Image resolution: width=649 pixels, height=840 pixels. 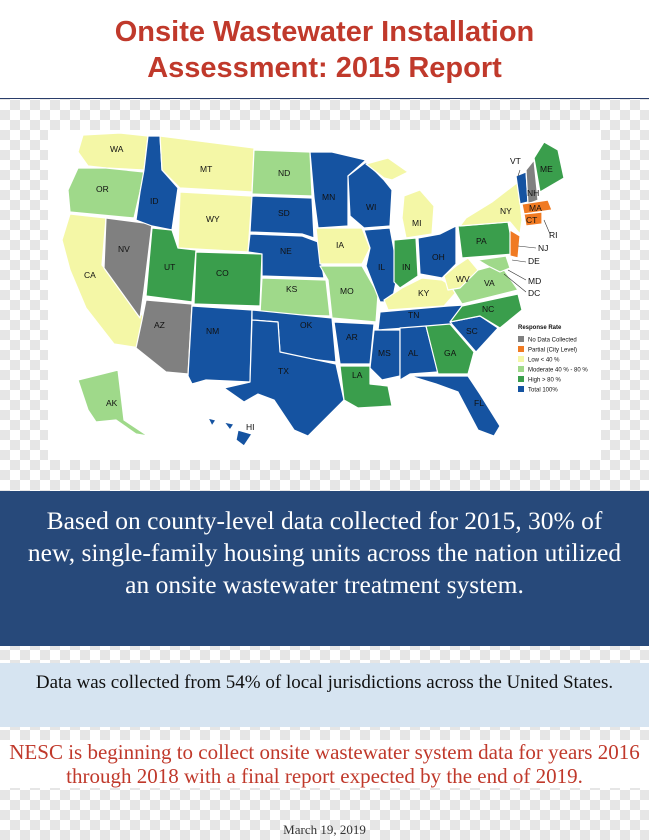 What do you see at coordinates (206, 169) in the screenshot?
I see `label-mt: MT` at bounding box center [206, 169].